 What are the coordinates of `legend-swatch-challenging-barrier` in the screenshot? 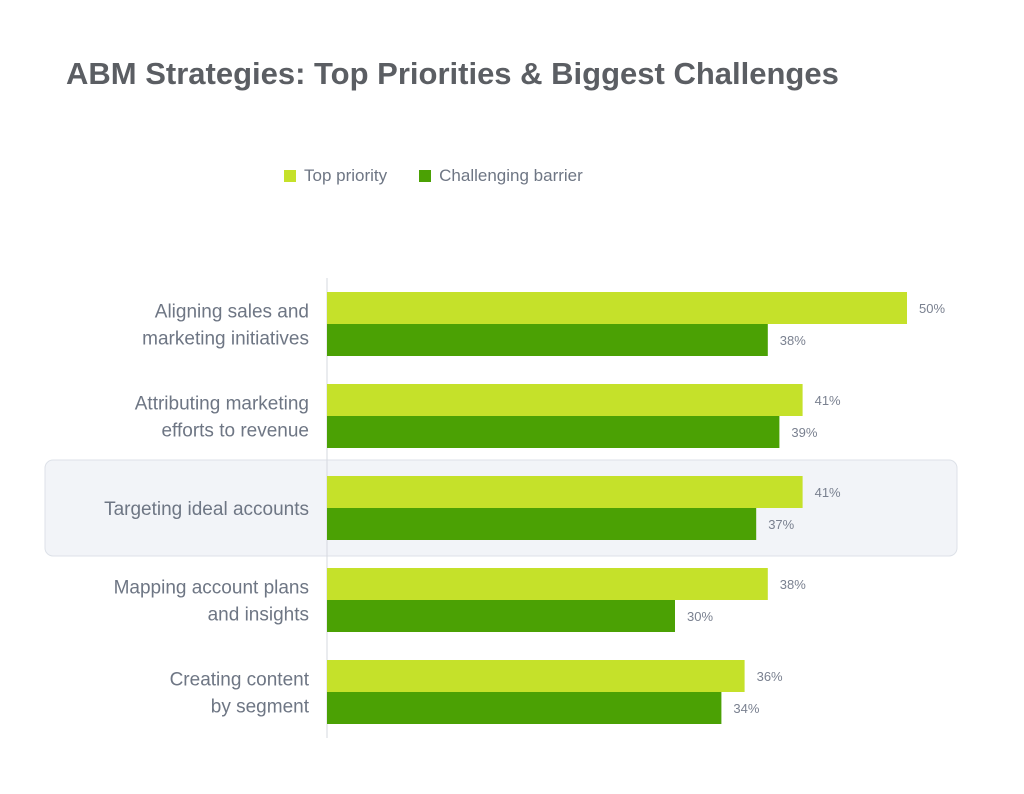 It's located at (425, 176).